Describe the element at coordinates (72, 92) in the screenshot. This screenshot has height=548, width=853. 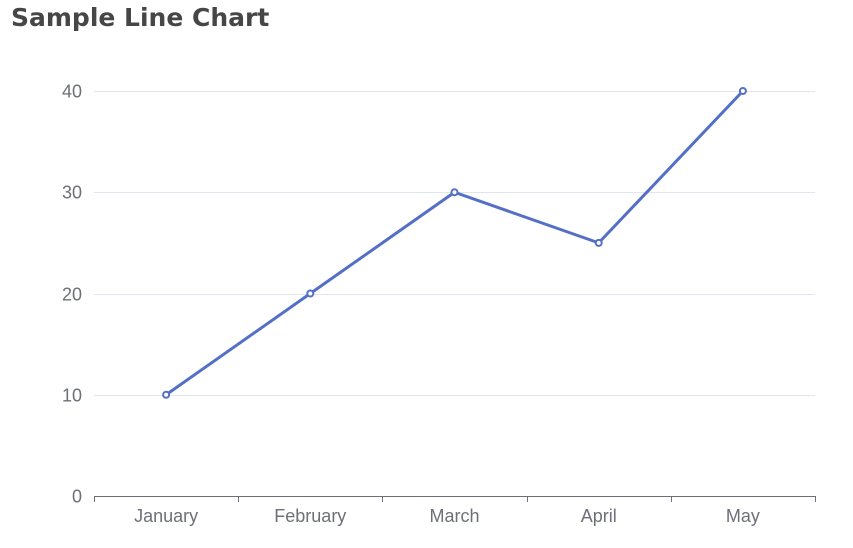
I see `y-tick-label: 40` at that location.